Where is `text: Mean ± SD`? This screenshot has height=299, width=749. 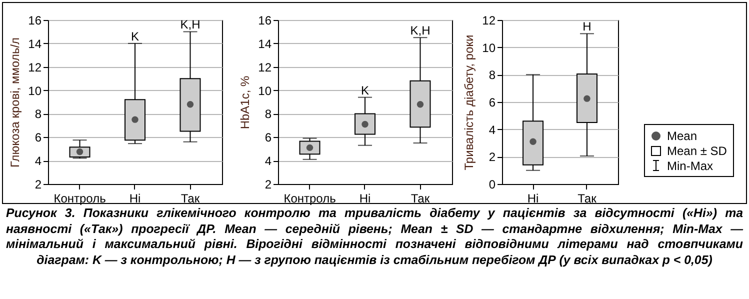
text: Mean ± SD is located at coordinates (697, 151).